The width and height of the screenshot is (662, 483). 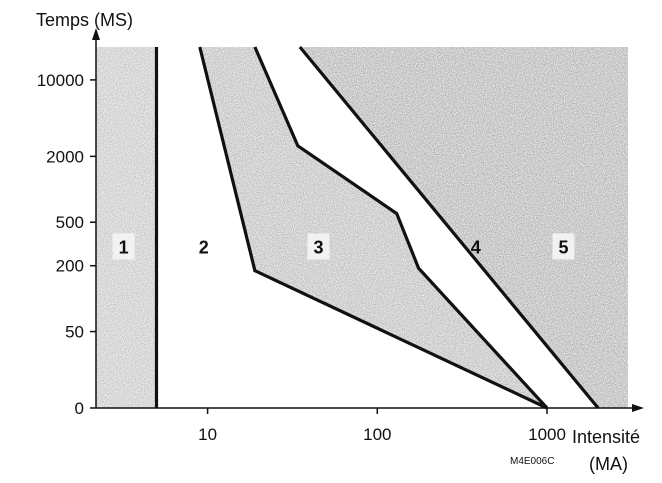 I want to click on x-tick-label: 1000, so click(x=547, y=434).